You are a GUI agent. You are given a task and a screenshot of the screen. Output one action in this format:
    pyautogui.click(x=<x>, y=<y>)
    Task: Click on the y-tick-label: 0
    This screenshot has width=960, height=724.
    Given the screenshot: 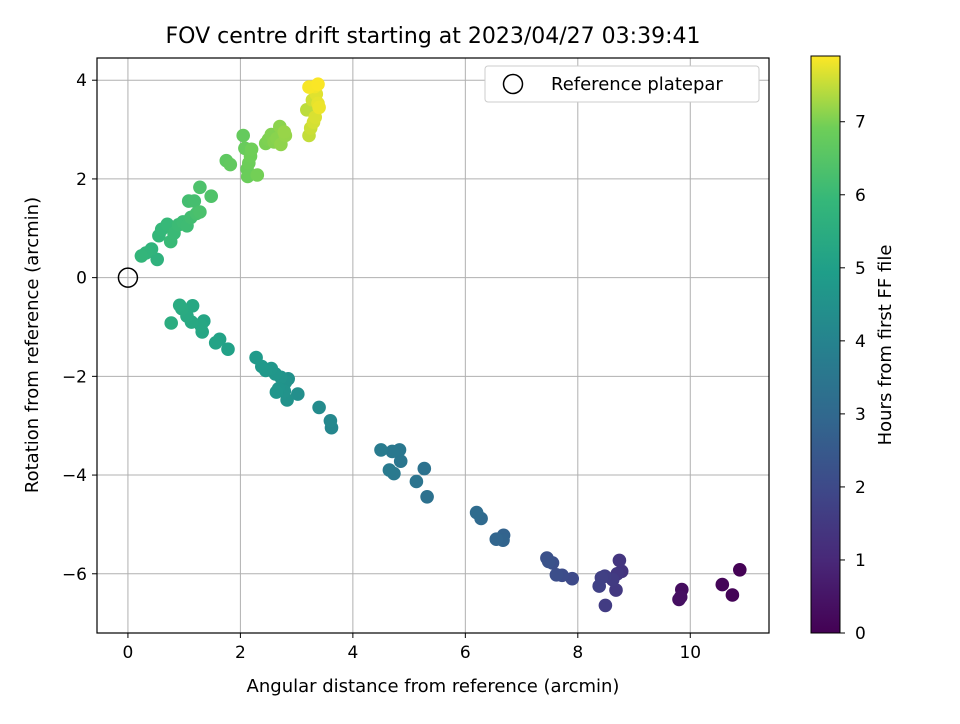 What is the action you would take?
    pyautogui.click(x=81, y=279)
    